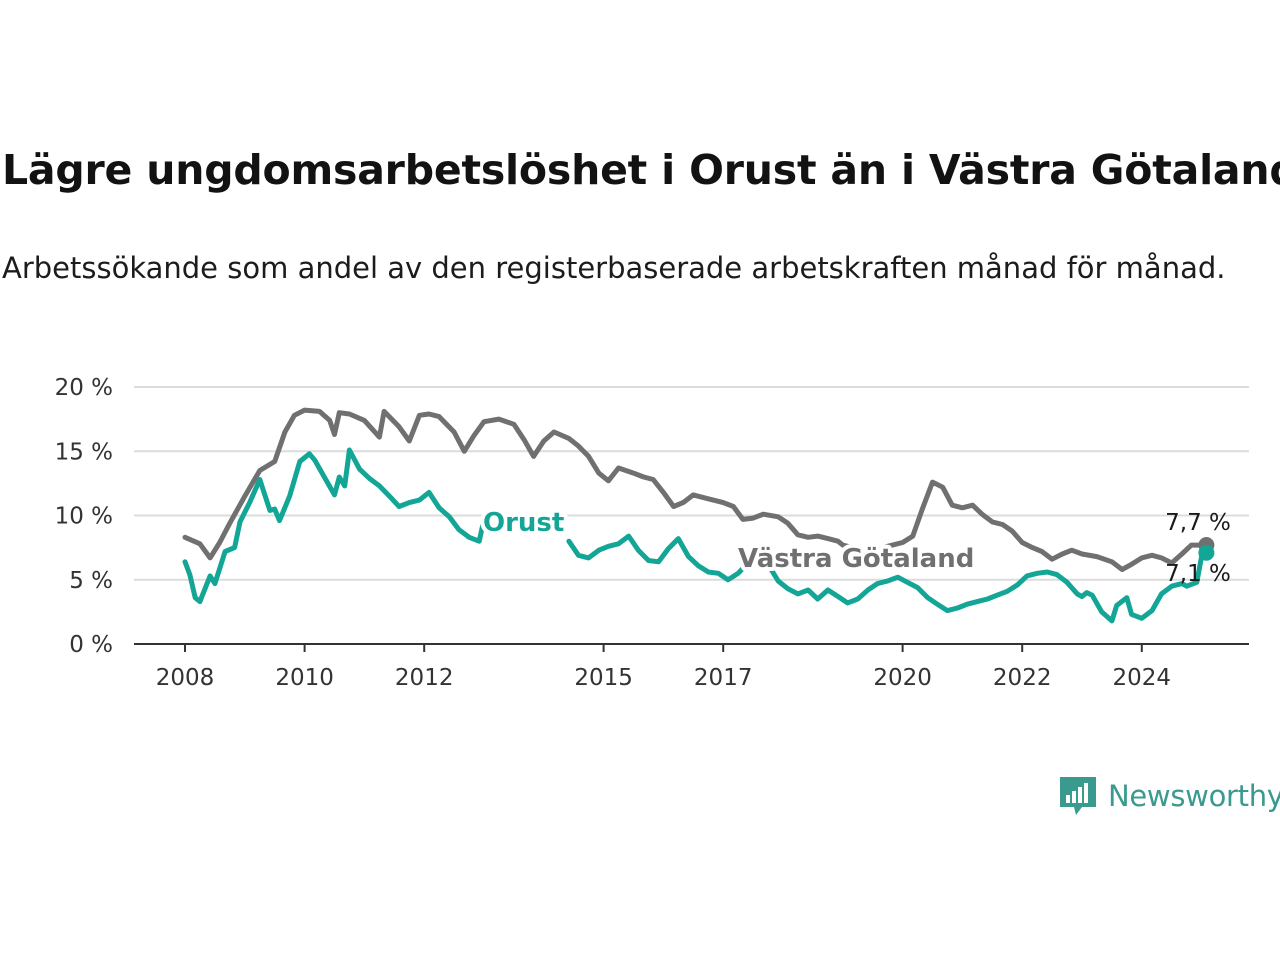 Image resolution: width=1280 pixels, height=960 pixels. Describe the element at coordinates (84, 517) in the screenshot. I see `y-tick-label: 10 %` at that location.